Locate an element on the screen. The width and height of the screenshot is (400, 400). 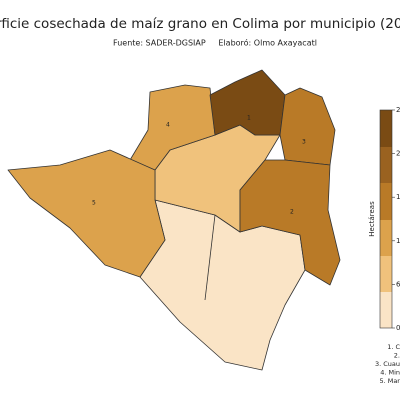
border is located at coordinates (210, 257).